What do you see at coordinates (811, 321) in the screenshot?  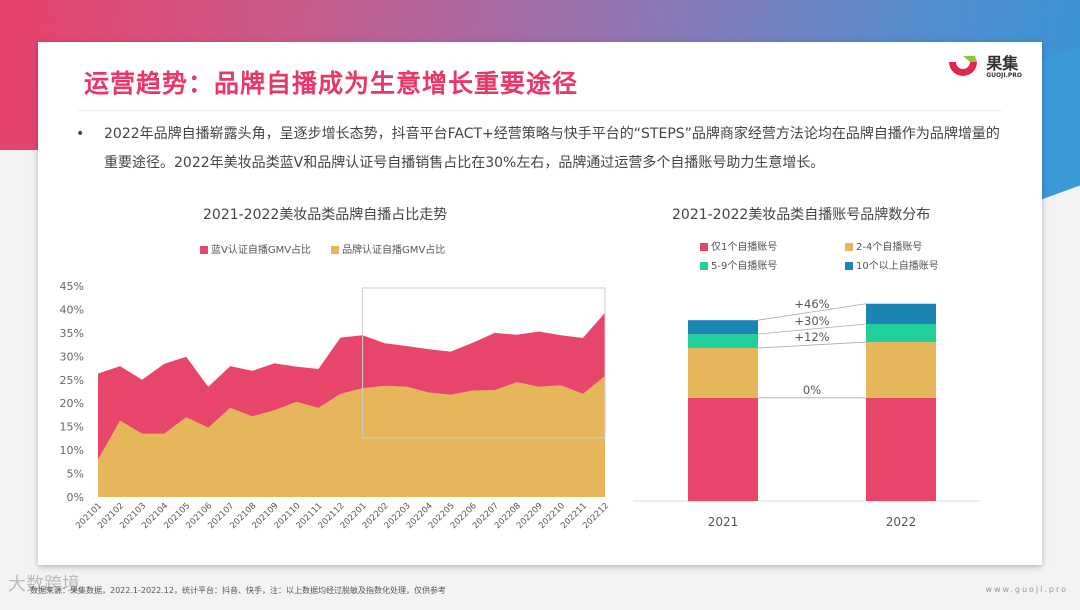 I see `change-label: +30%` at bounding box center [811, 321].